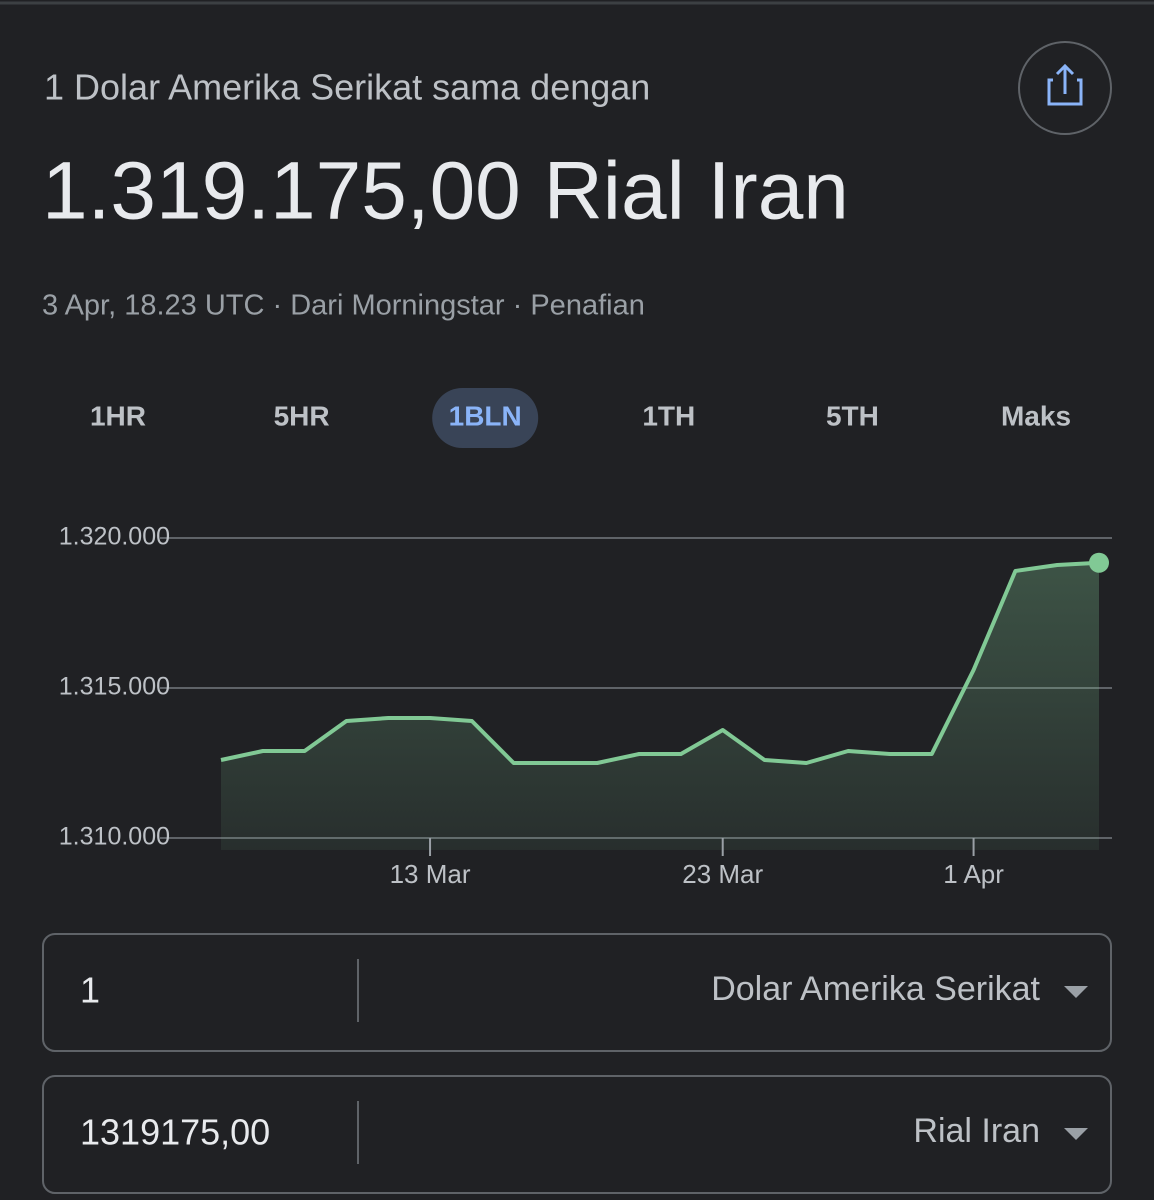 Image resolution: width=1154 pixels, height=1200 pixels. Describe the element at coordinates (973, 874) in the screenshot. I see `x-tick-label: 1 Apr` at that location.